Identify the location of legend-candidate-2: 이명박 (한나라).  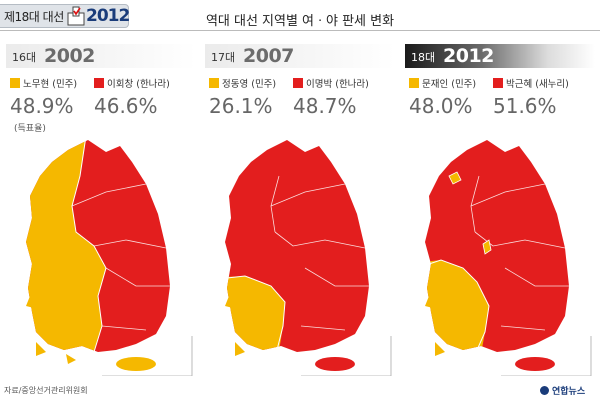
(331, 83).